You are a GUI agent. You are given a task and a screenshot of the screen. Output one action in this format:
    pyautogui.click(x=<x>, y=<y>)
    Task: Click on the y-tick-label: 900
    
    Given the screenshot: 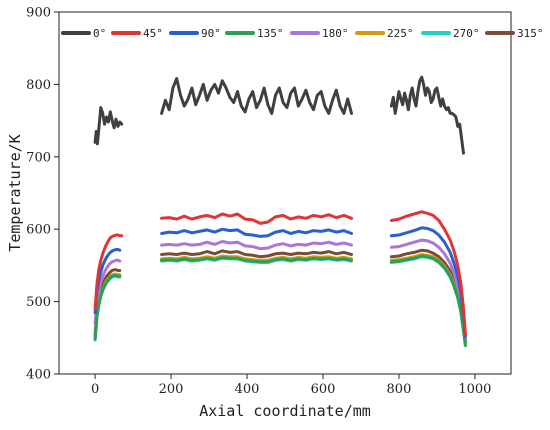 What is the action you would take?
    pyautogui.click(x=38, y=13)
    